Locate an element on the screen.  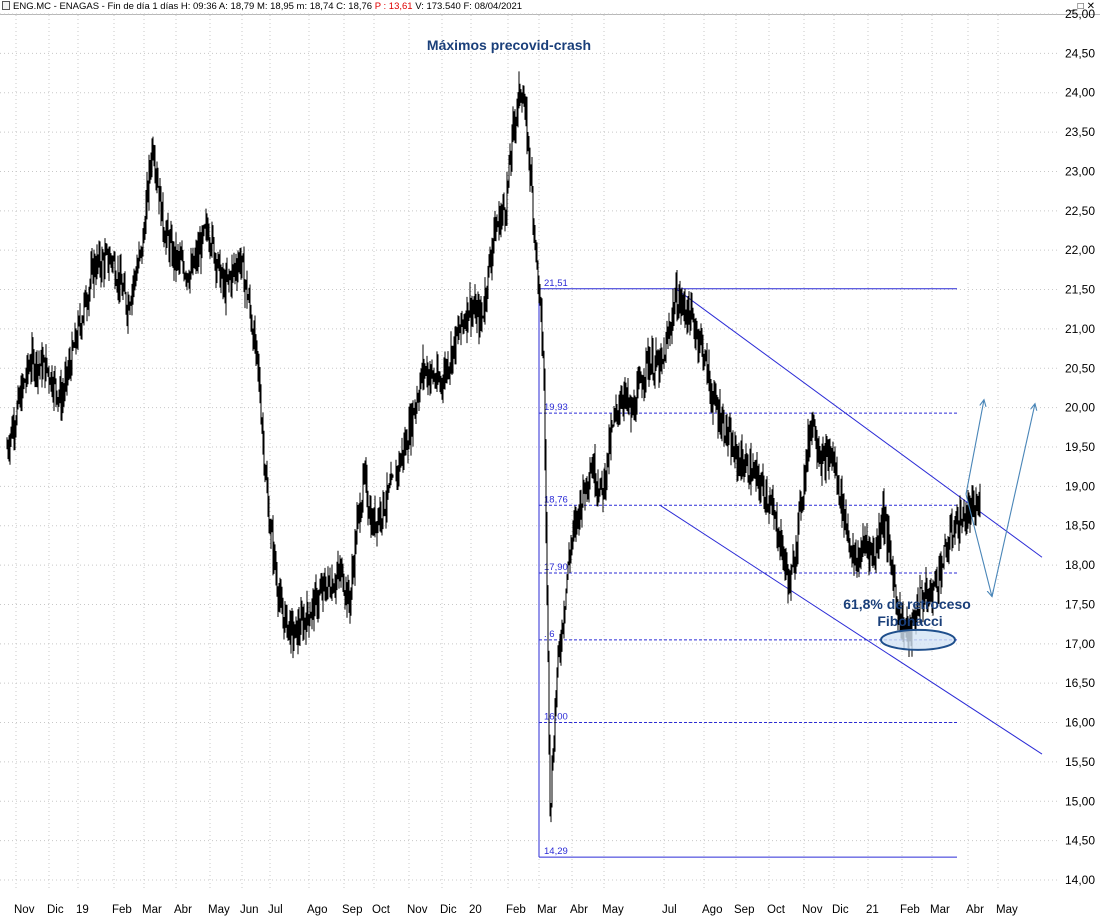
restore-button: □ is located at coordinates (1081, 6).